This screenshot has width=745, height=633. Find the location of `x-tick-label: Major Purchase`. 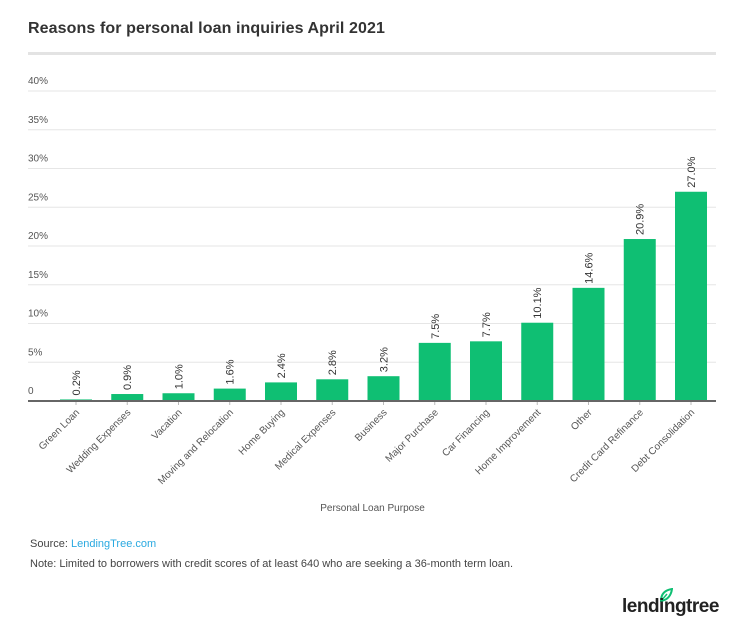

x-tick-label: Major Purchase is located at coordinates (413, 436).